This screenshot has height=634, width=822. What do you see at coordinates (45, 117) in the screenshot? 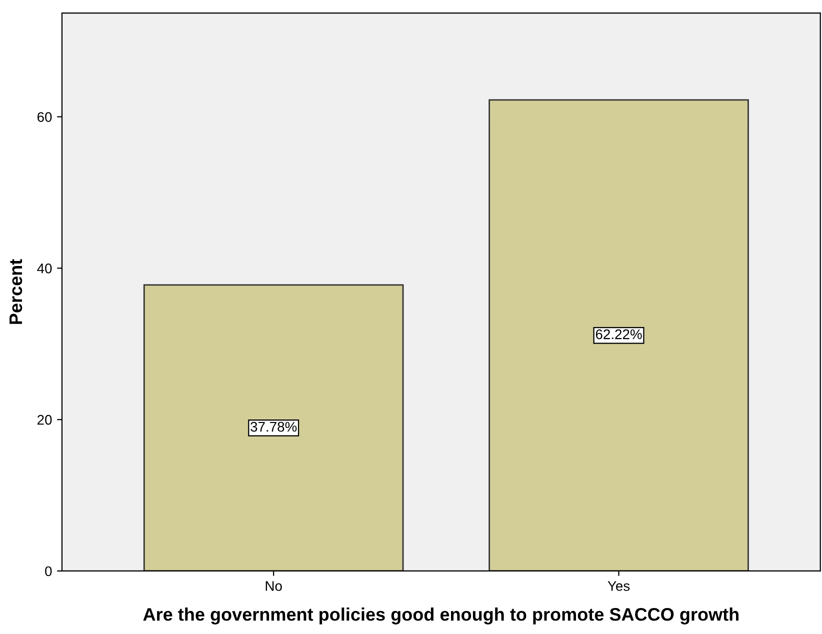
I see `y-tick-label: 60` at bounding box center [45, 117].